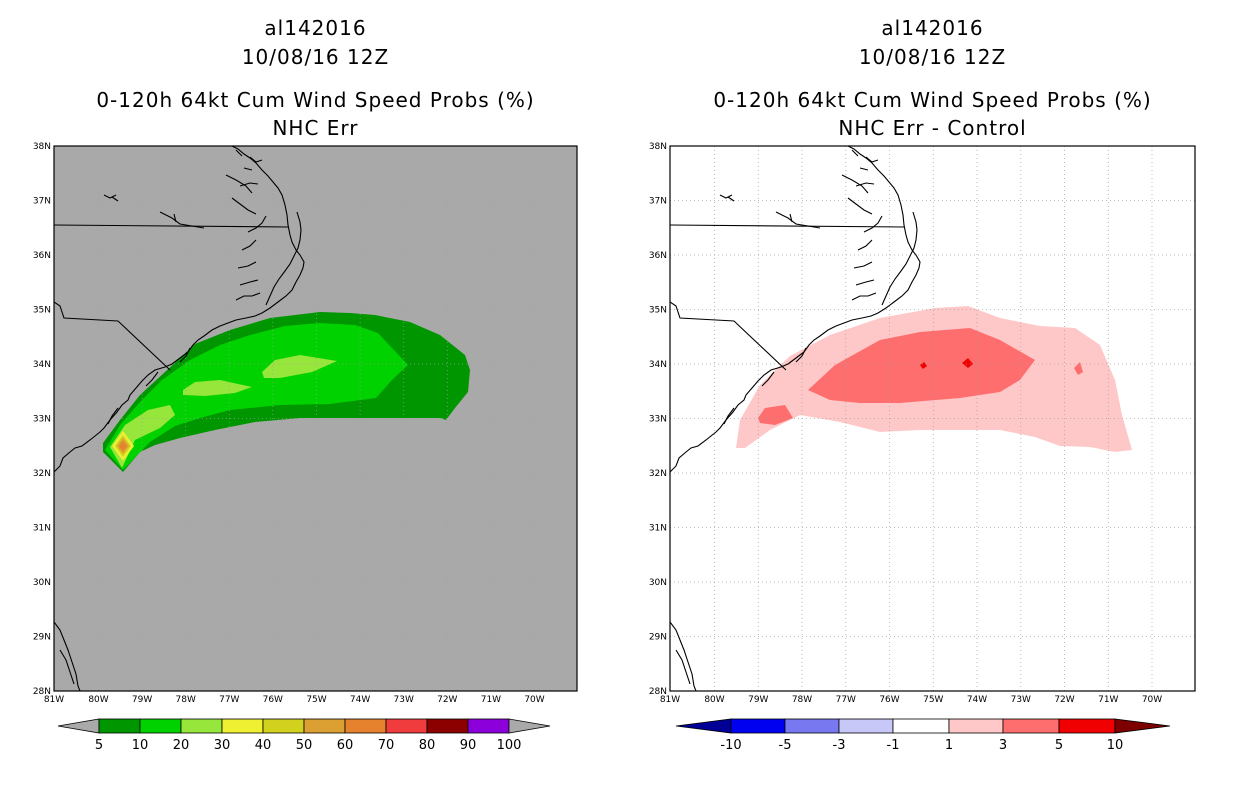 The image size is (1236, 800). Describe the element at coordinates (42, 311) in the screenshot. I see `lat-label: 35N` at that location.